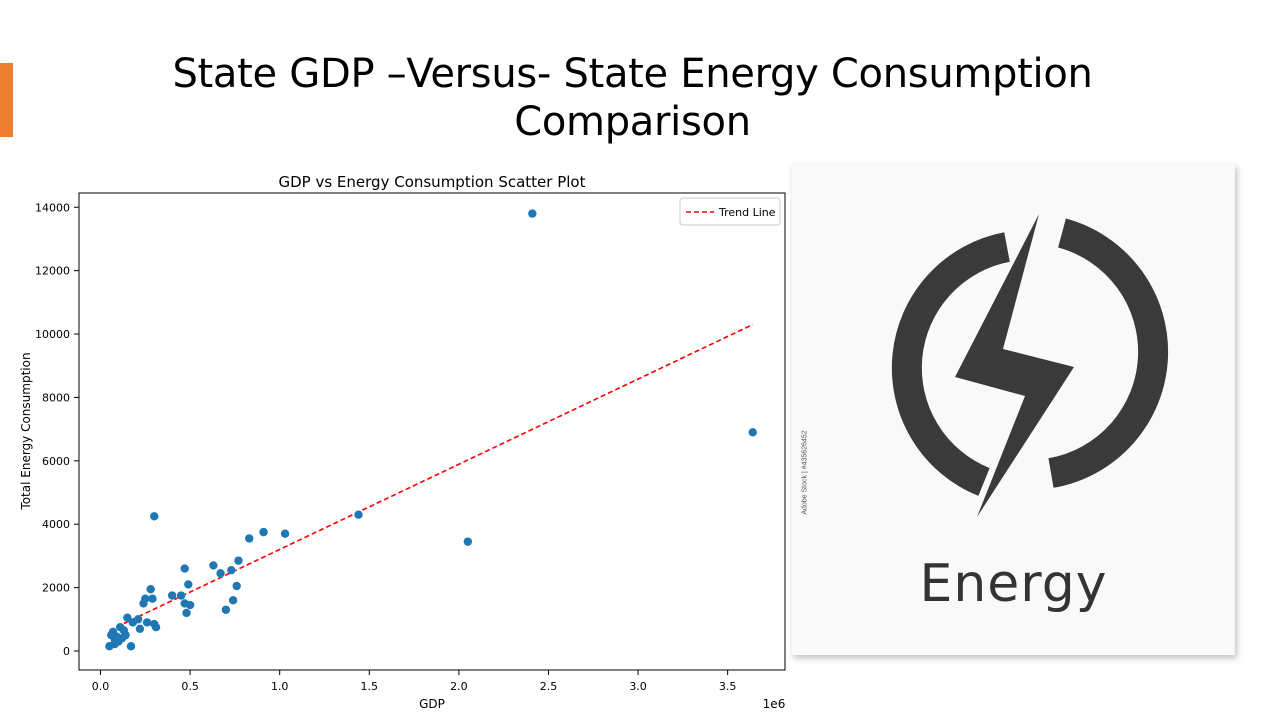 The image size is (1280, 720). I want to click on chart-title: GDP vs Energy Consumption Scatter Plot, so click(431, 182).